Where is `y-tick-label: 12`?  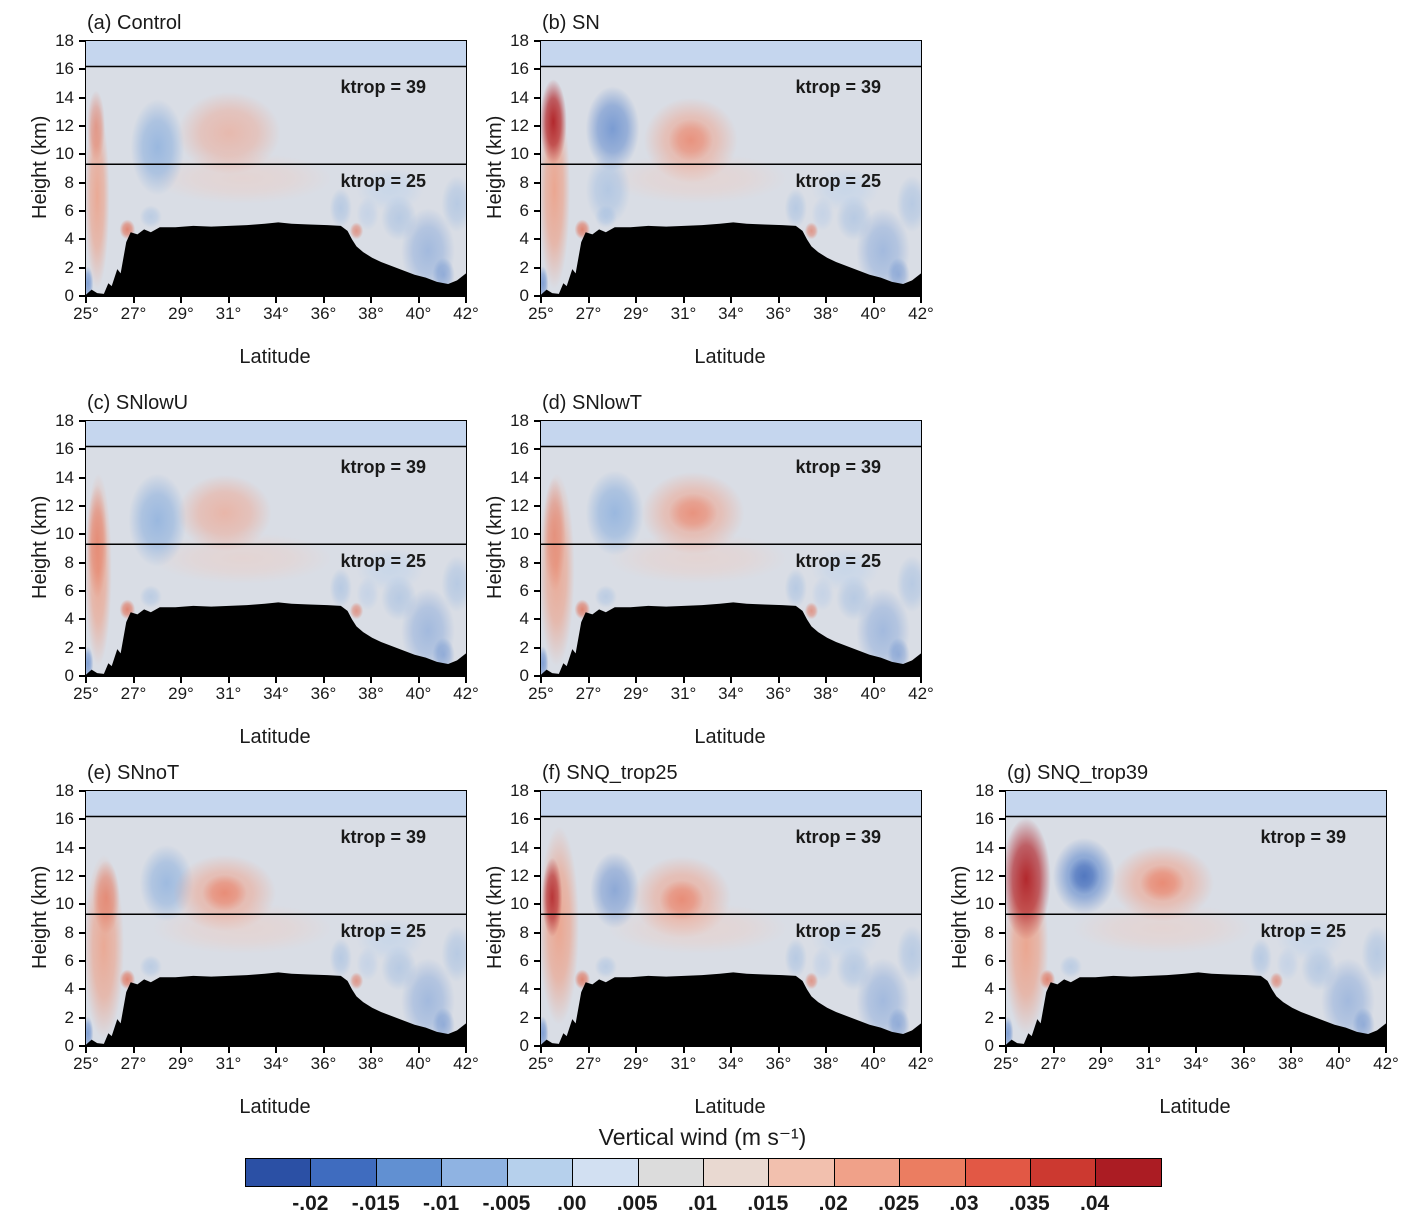
y-tick-label: 12 is located at coordinates (64, 875).